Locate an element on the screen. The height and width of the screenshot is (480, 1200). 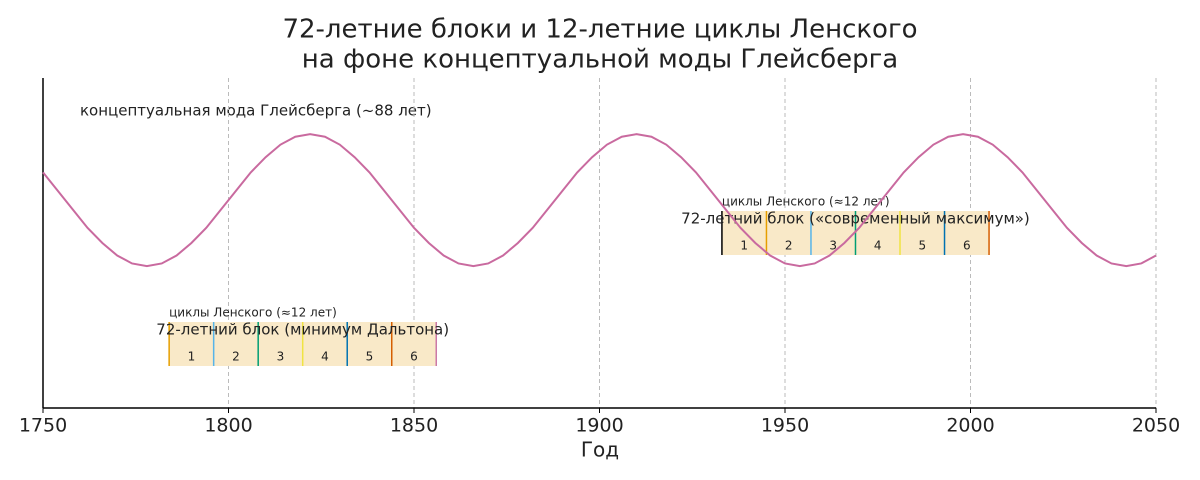
x-tick-label: 1900 is located at coordinates (599, 426).